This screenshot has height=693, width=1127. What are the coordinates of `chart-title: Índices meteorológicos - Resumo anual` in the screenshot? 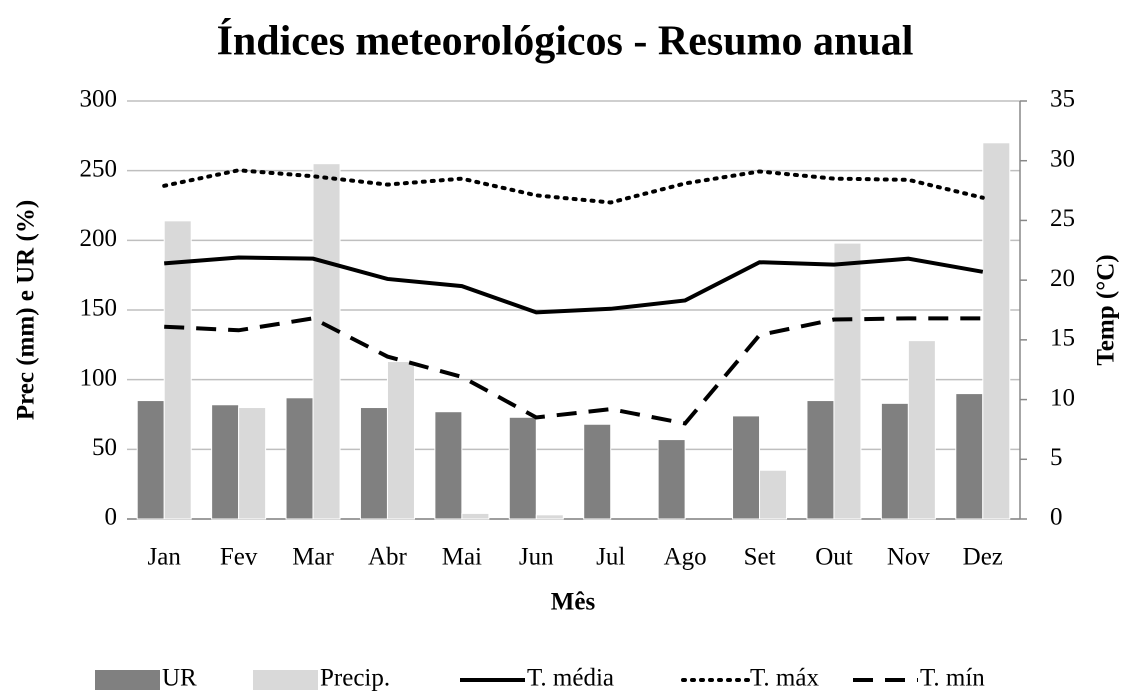 It's located at (565, 41).